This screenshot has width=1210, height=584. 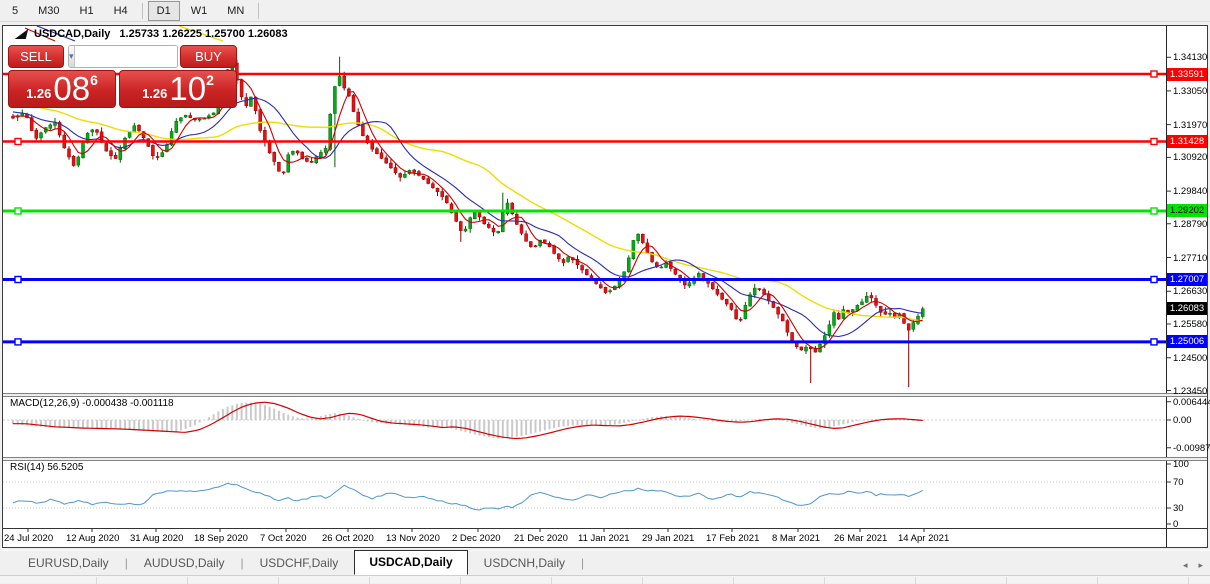 What do you see at coordinates (1190, 324) in the screenshot?
I see `price-axis-label: 1.25580` at bounding box center [1190, 324].